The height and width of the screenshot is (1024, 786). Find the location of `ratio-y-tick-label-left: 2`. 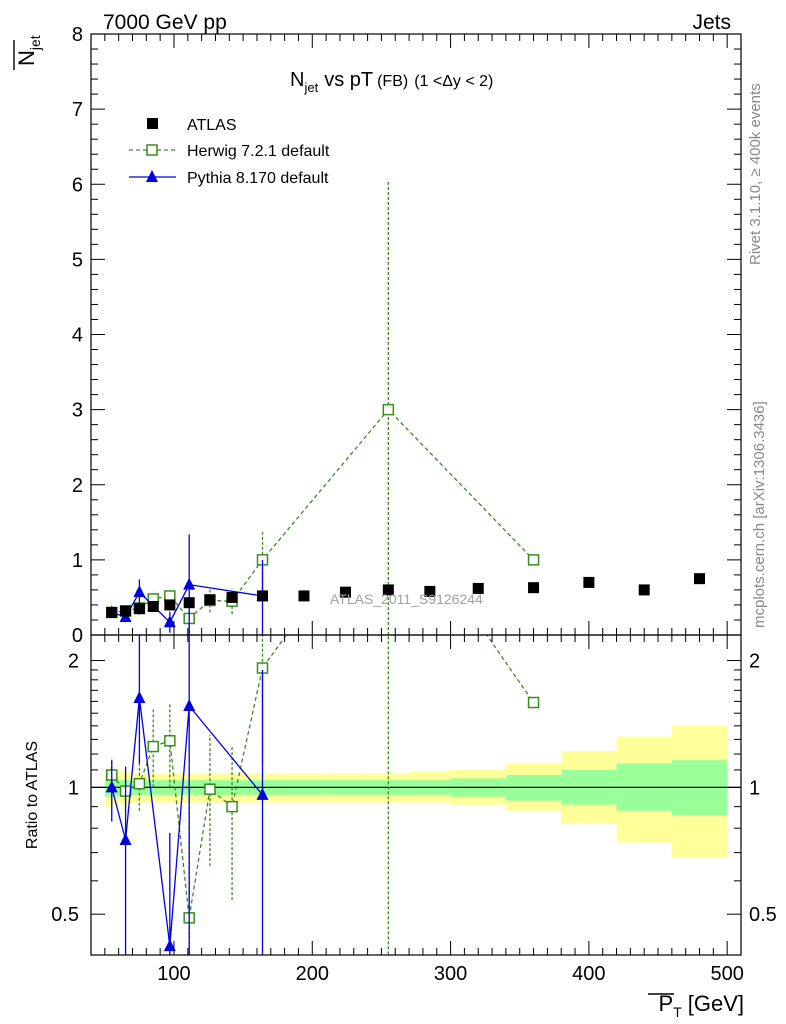

ratio-y-tick-label-left: 2 is located at coordinates (73, 662).